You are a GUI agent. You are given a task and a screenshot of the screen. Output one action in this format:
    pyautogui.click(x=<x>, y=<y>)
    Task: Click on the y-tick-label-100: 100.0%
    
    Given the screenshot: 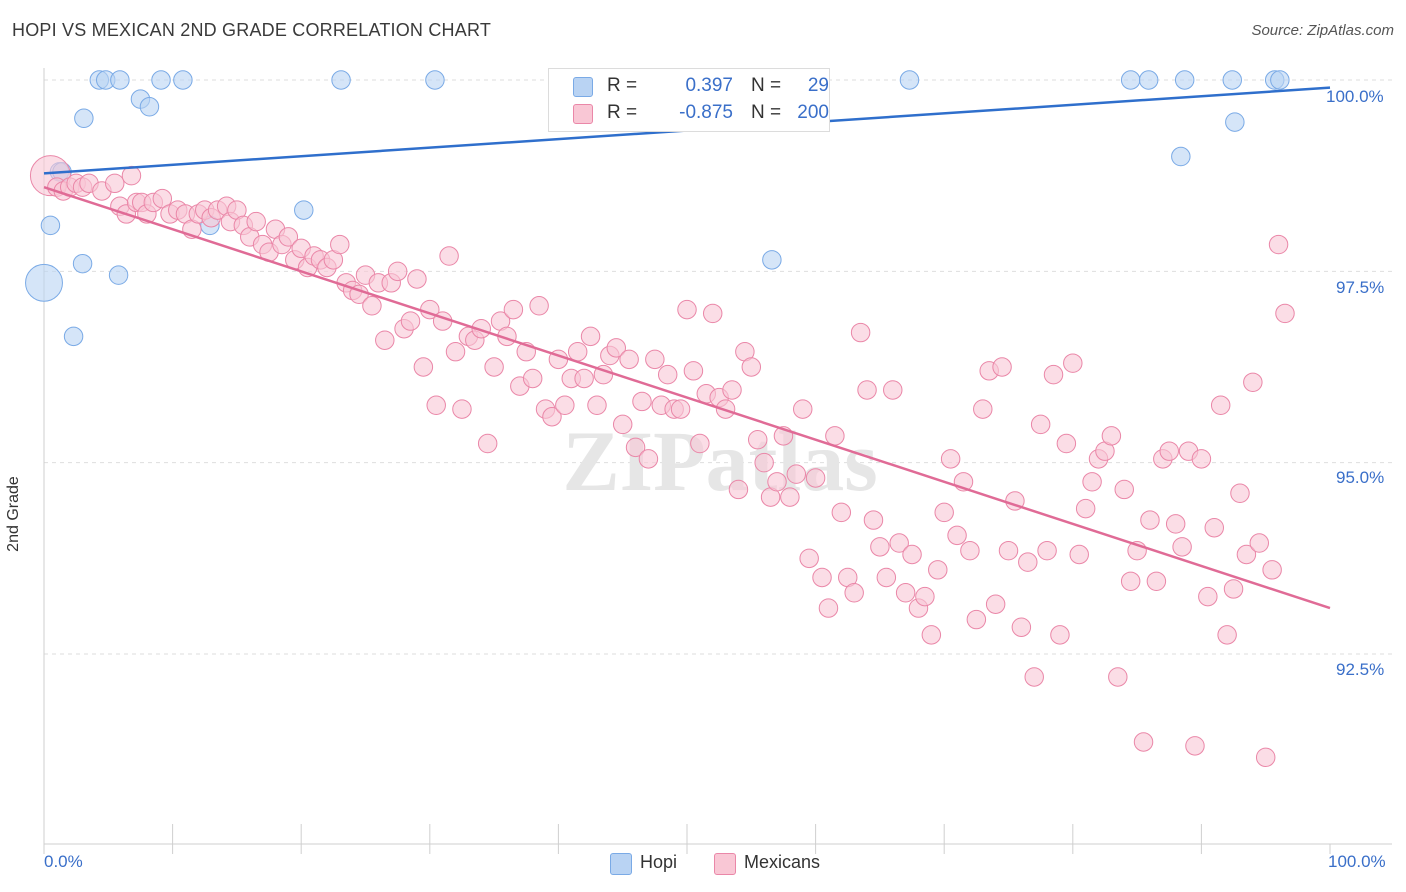 What is the action you would take?
    pyautogui.click(x=1355, y=96)
    